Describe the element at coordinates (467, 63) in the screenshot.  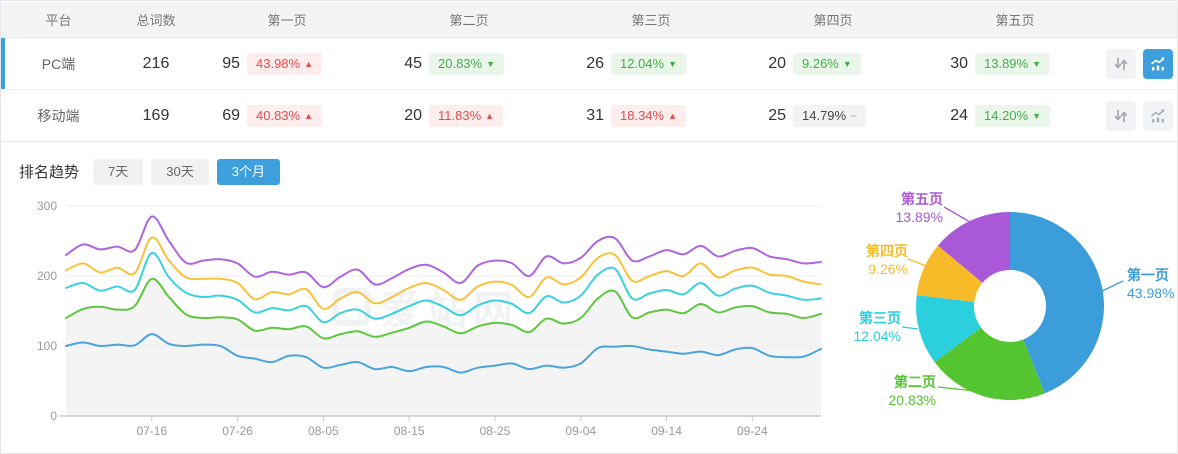
I see `page2-change-badge: 20.83% ▼` at that location.